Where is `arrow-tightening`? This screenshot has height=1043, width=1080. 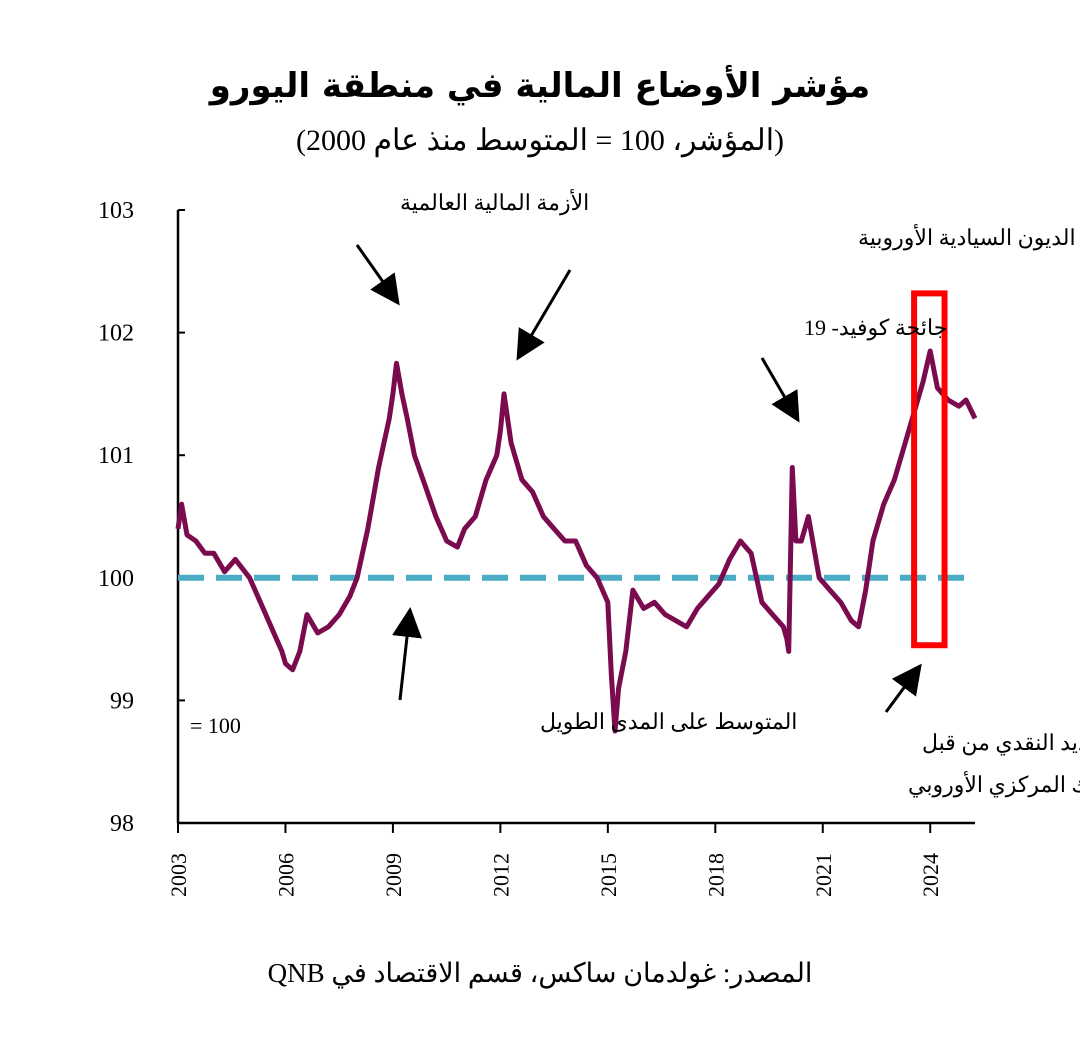
arrow-tightening is located at coordinates (903, 688).